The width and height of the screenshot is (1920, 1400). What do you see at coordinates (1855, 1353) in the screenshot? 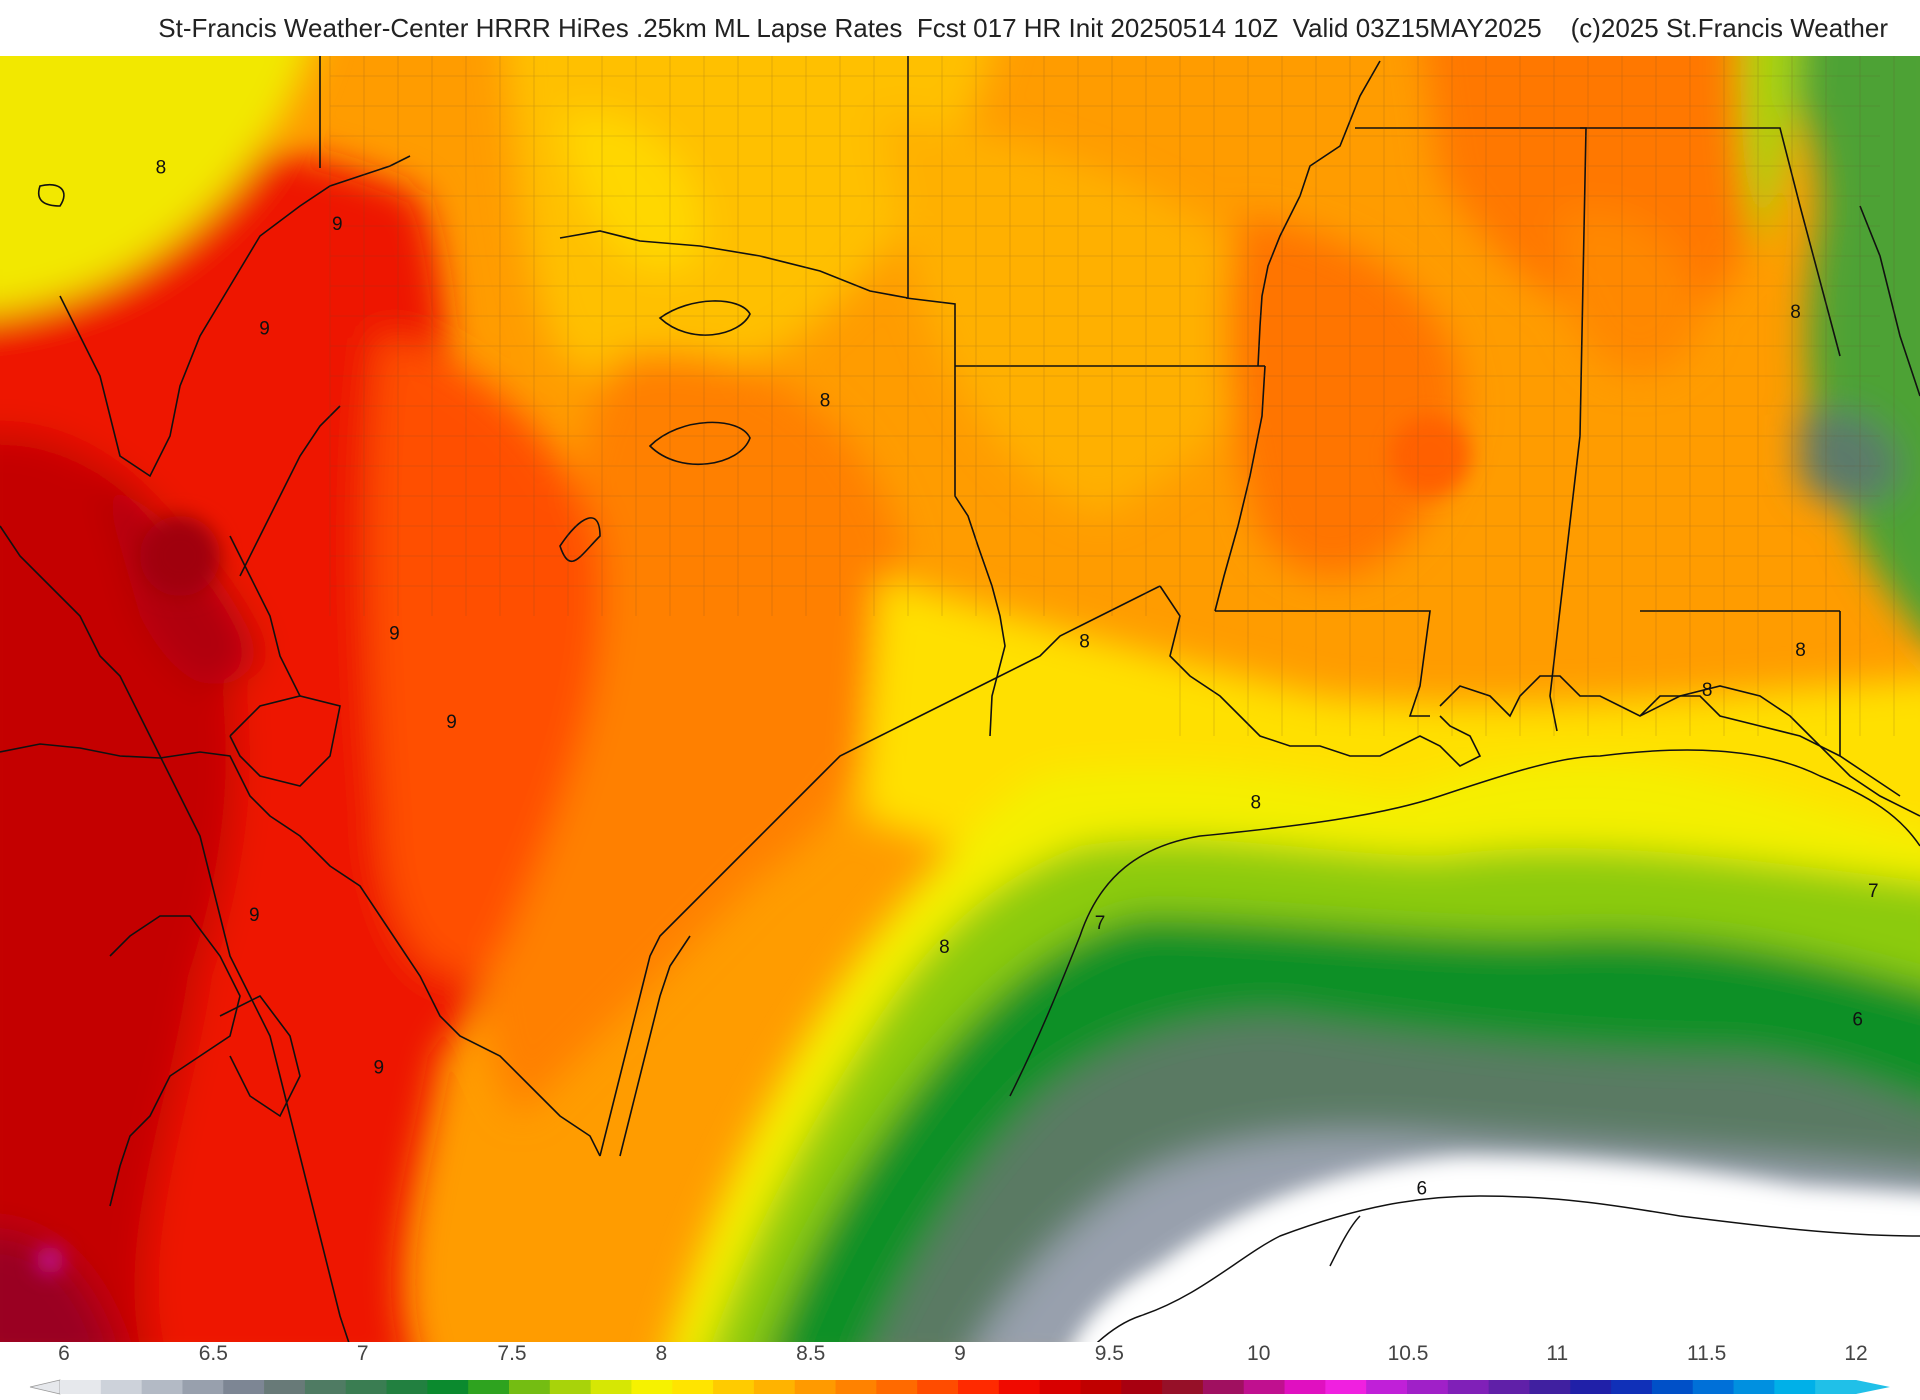
I see `colorbar-tick-label: 12` at bounding box center [1855, 1353].